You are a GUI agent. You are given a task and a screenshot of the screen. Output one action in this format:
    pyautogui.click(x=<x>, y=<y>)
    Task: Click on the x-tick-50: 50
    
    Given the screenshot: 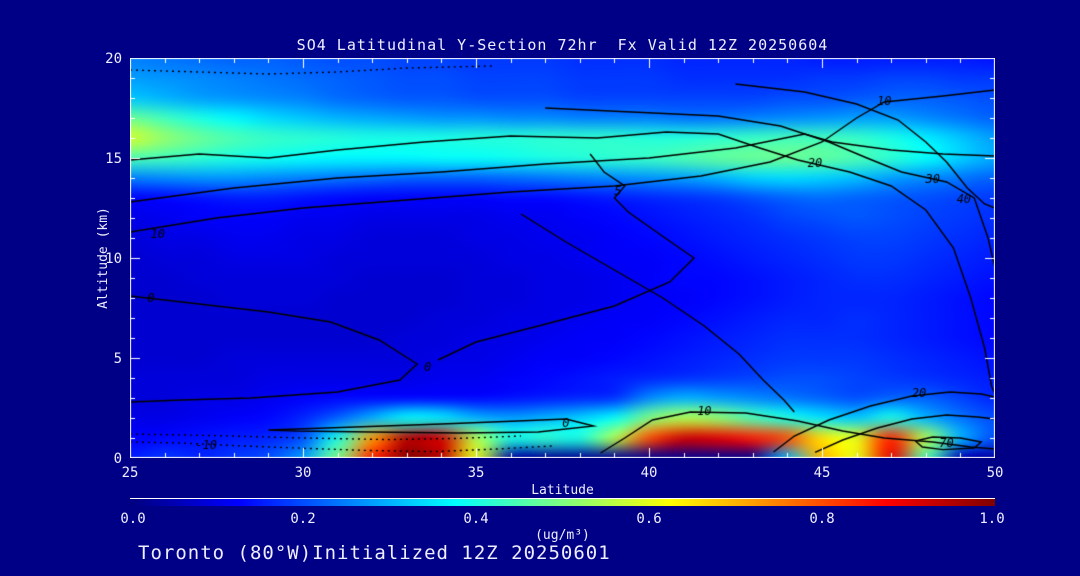 What is the action you would take?
    pyautogui.click(x=995, y=473)
    